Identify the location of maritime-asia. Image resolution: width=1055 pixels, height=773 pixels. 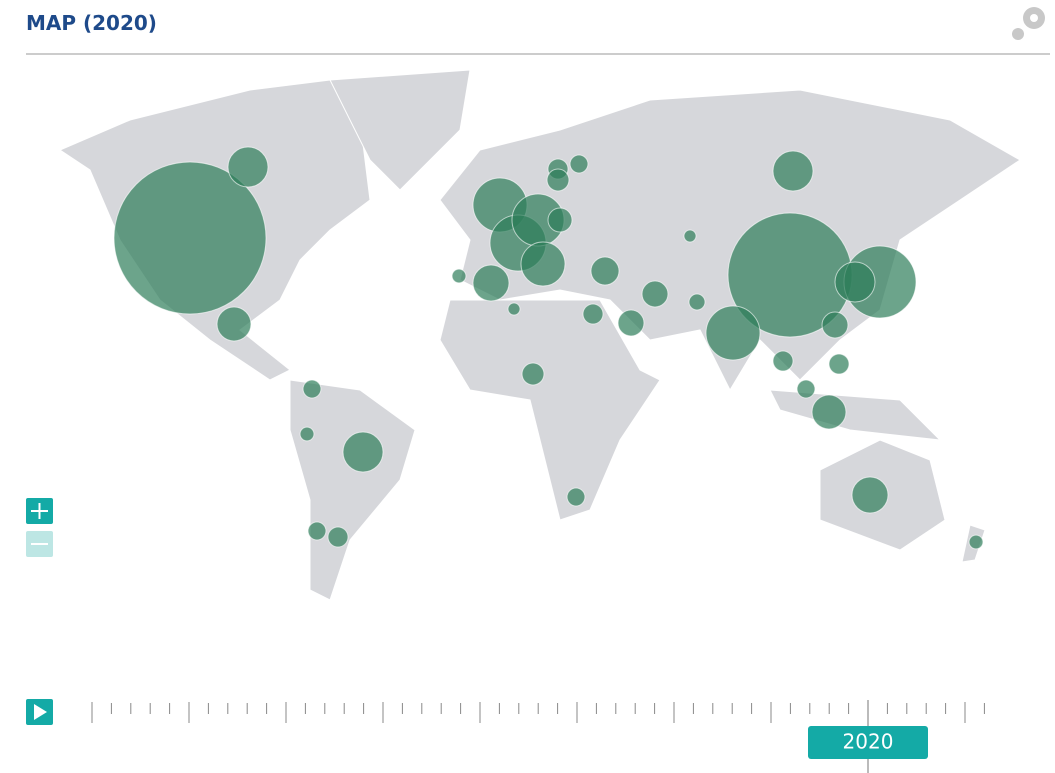
(855, 415).